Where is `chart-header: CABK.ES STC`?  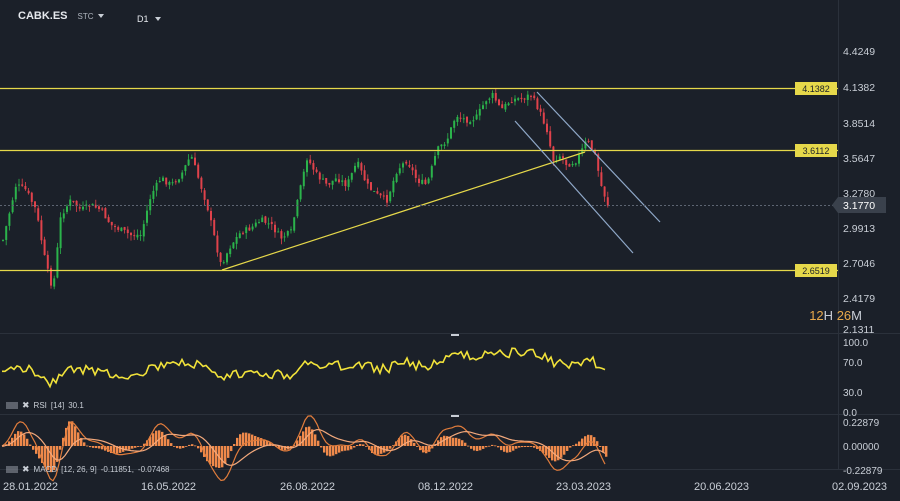 chart-header: CABK.ES STC is located at coordinates (61, 16).